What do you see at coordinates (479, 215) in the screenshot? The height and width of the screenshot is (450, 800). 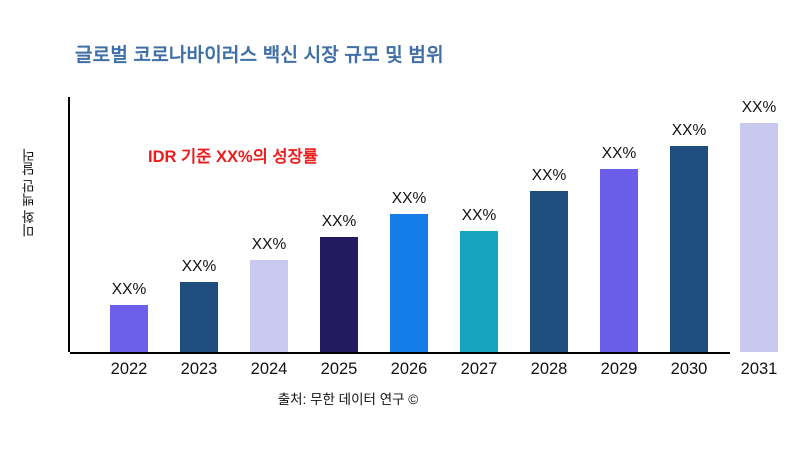 I see `bar-value-label-2027: XX%` at bounding box center [479, 215].